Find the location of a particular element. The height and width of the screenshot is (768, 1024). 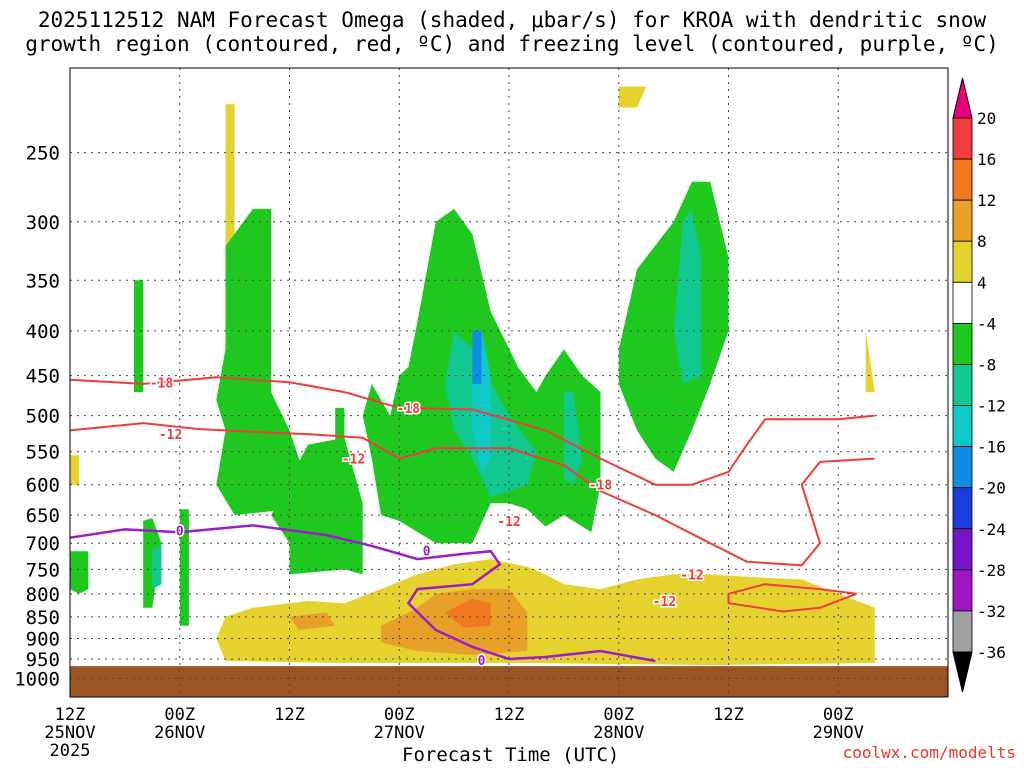

omega-negative-8-e is located at coordinates (262, 362).